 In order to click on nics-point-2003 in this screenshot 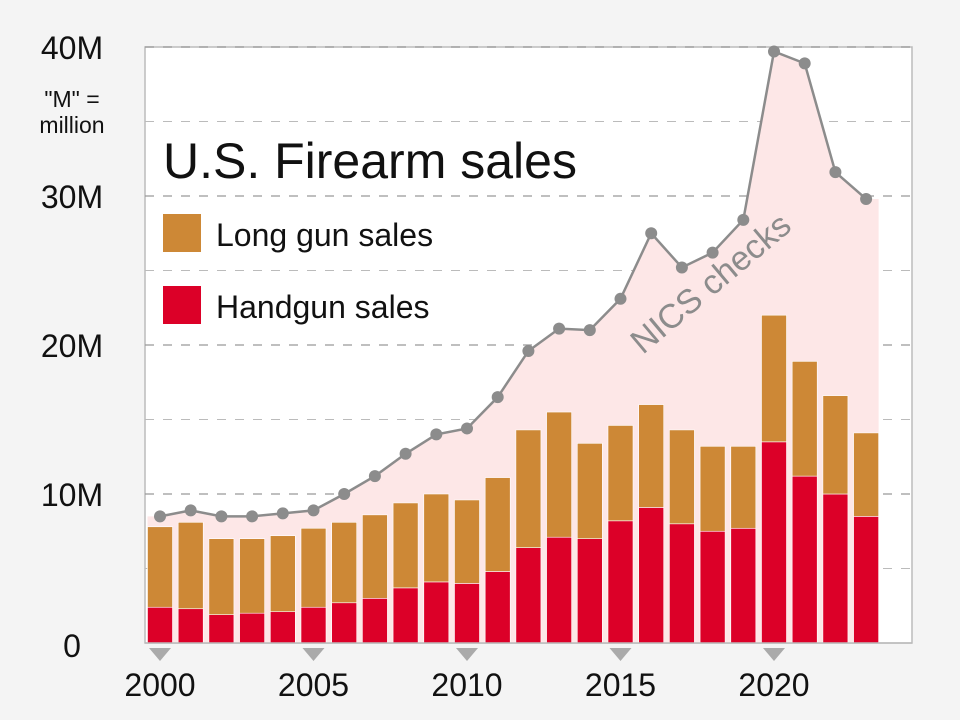, I will do `click(252, 516)`.